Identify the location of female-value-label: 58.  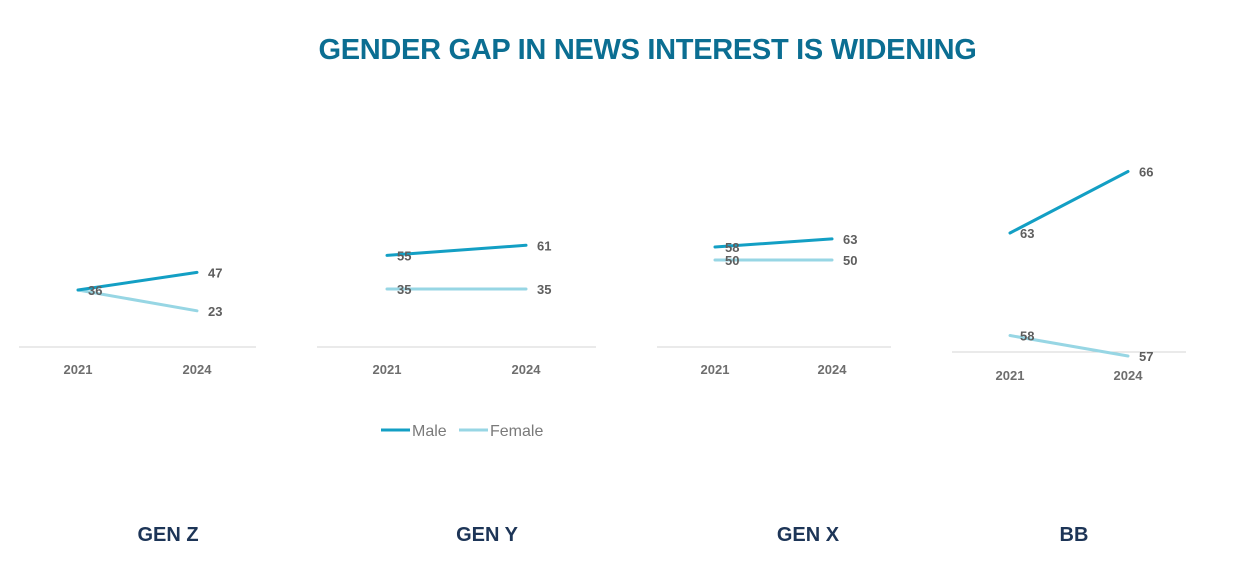
(1027, 336).